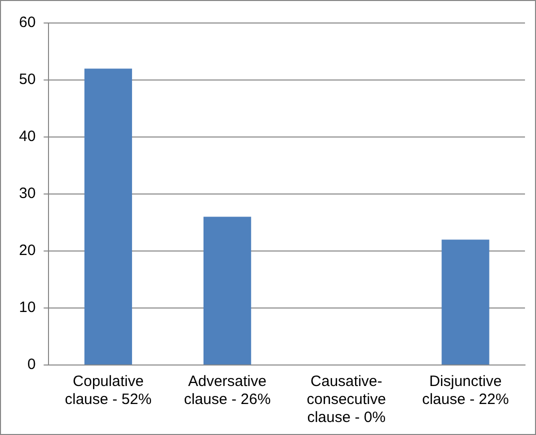 This screenshot has height=435, width=536. What do you see at coordinates (27, 23) in the screenshot?
I see `y-tick-label: 60` at bounding box center [27, 23].